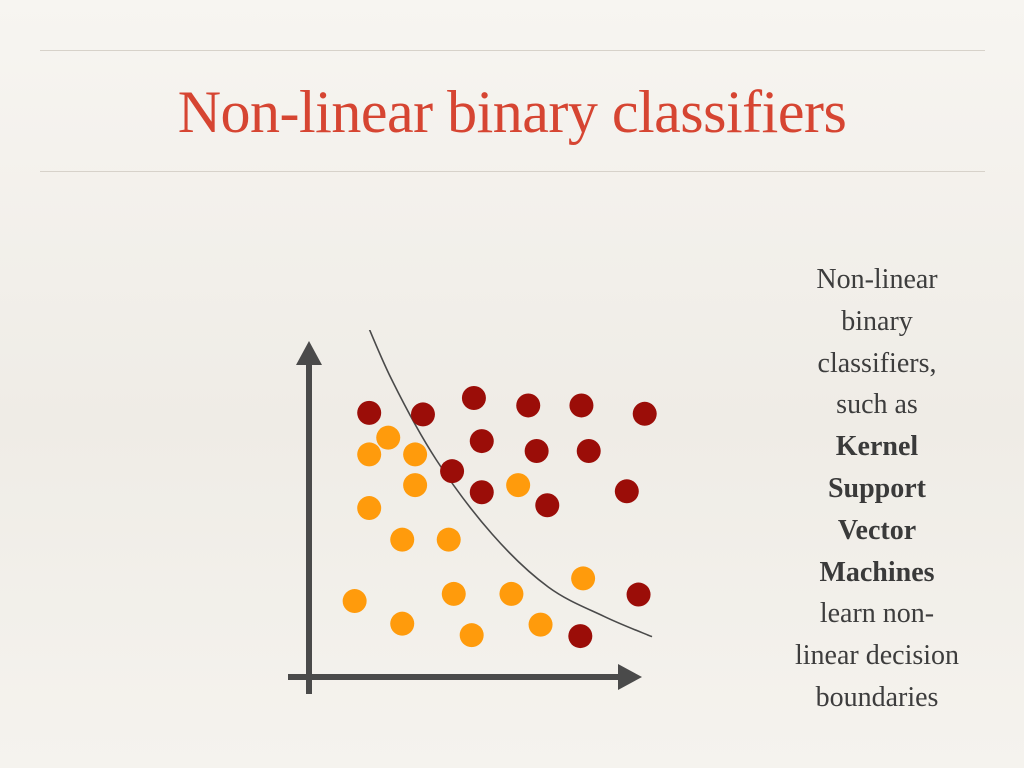  What do you see at coordinates (512, 171) in the screenshot?
I see `title-rule-bottom` at bounding box center [512, 171].